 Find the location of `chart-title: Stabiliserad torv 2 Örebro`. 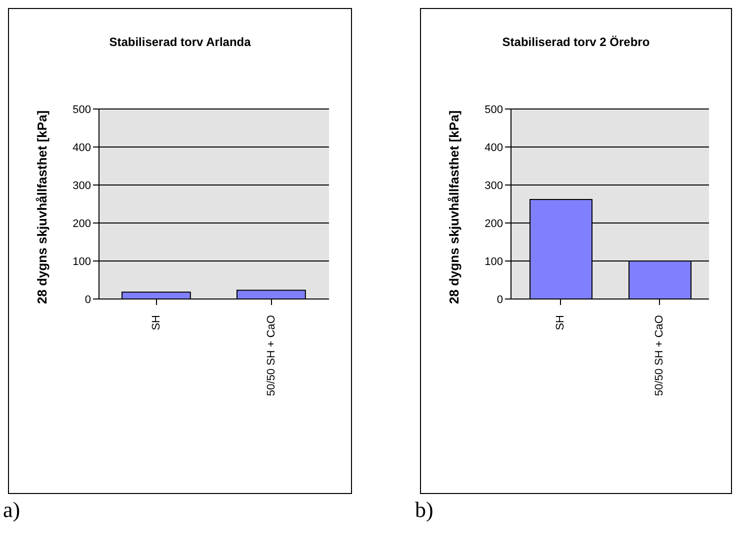

chart-title: Stabiliserad torv 2 Örebro is located at coordinates (576, 42).